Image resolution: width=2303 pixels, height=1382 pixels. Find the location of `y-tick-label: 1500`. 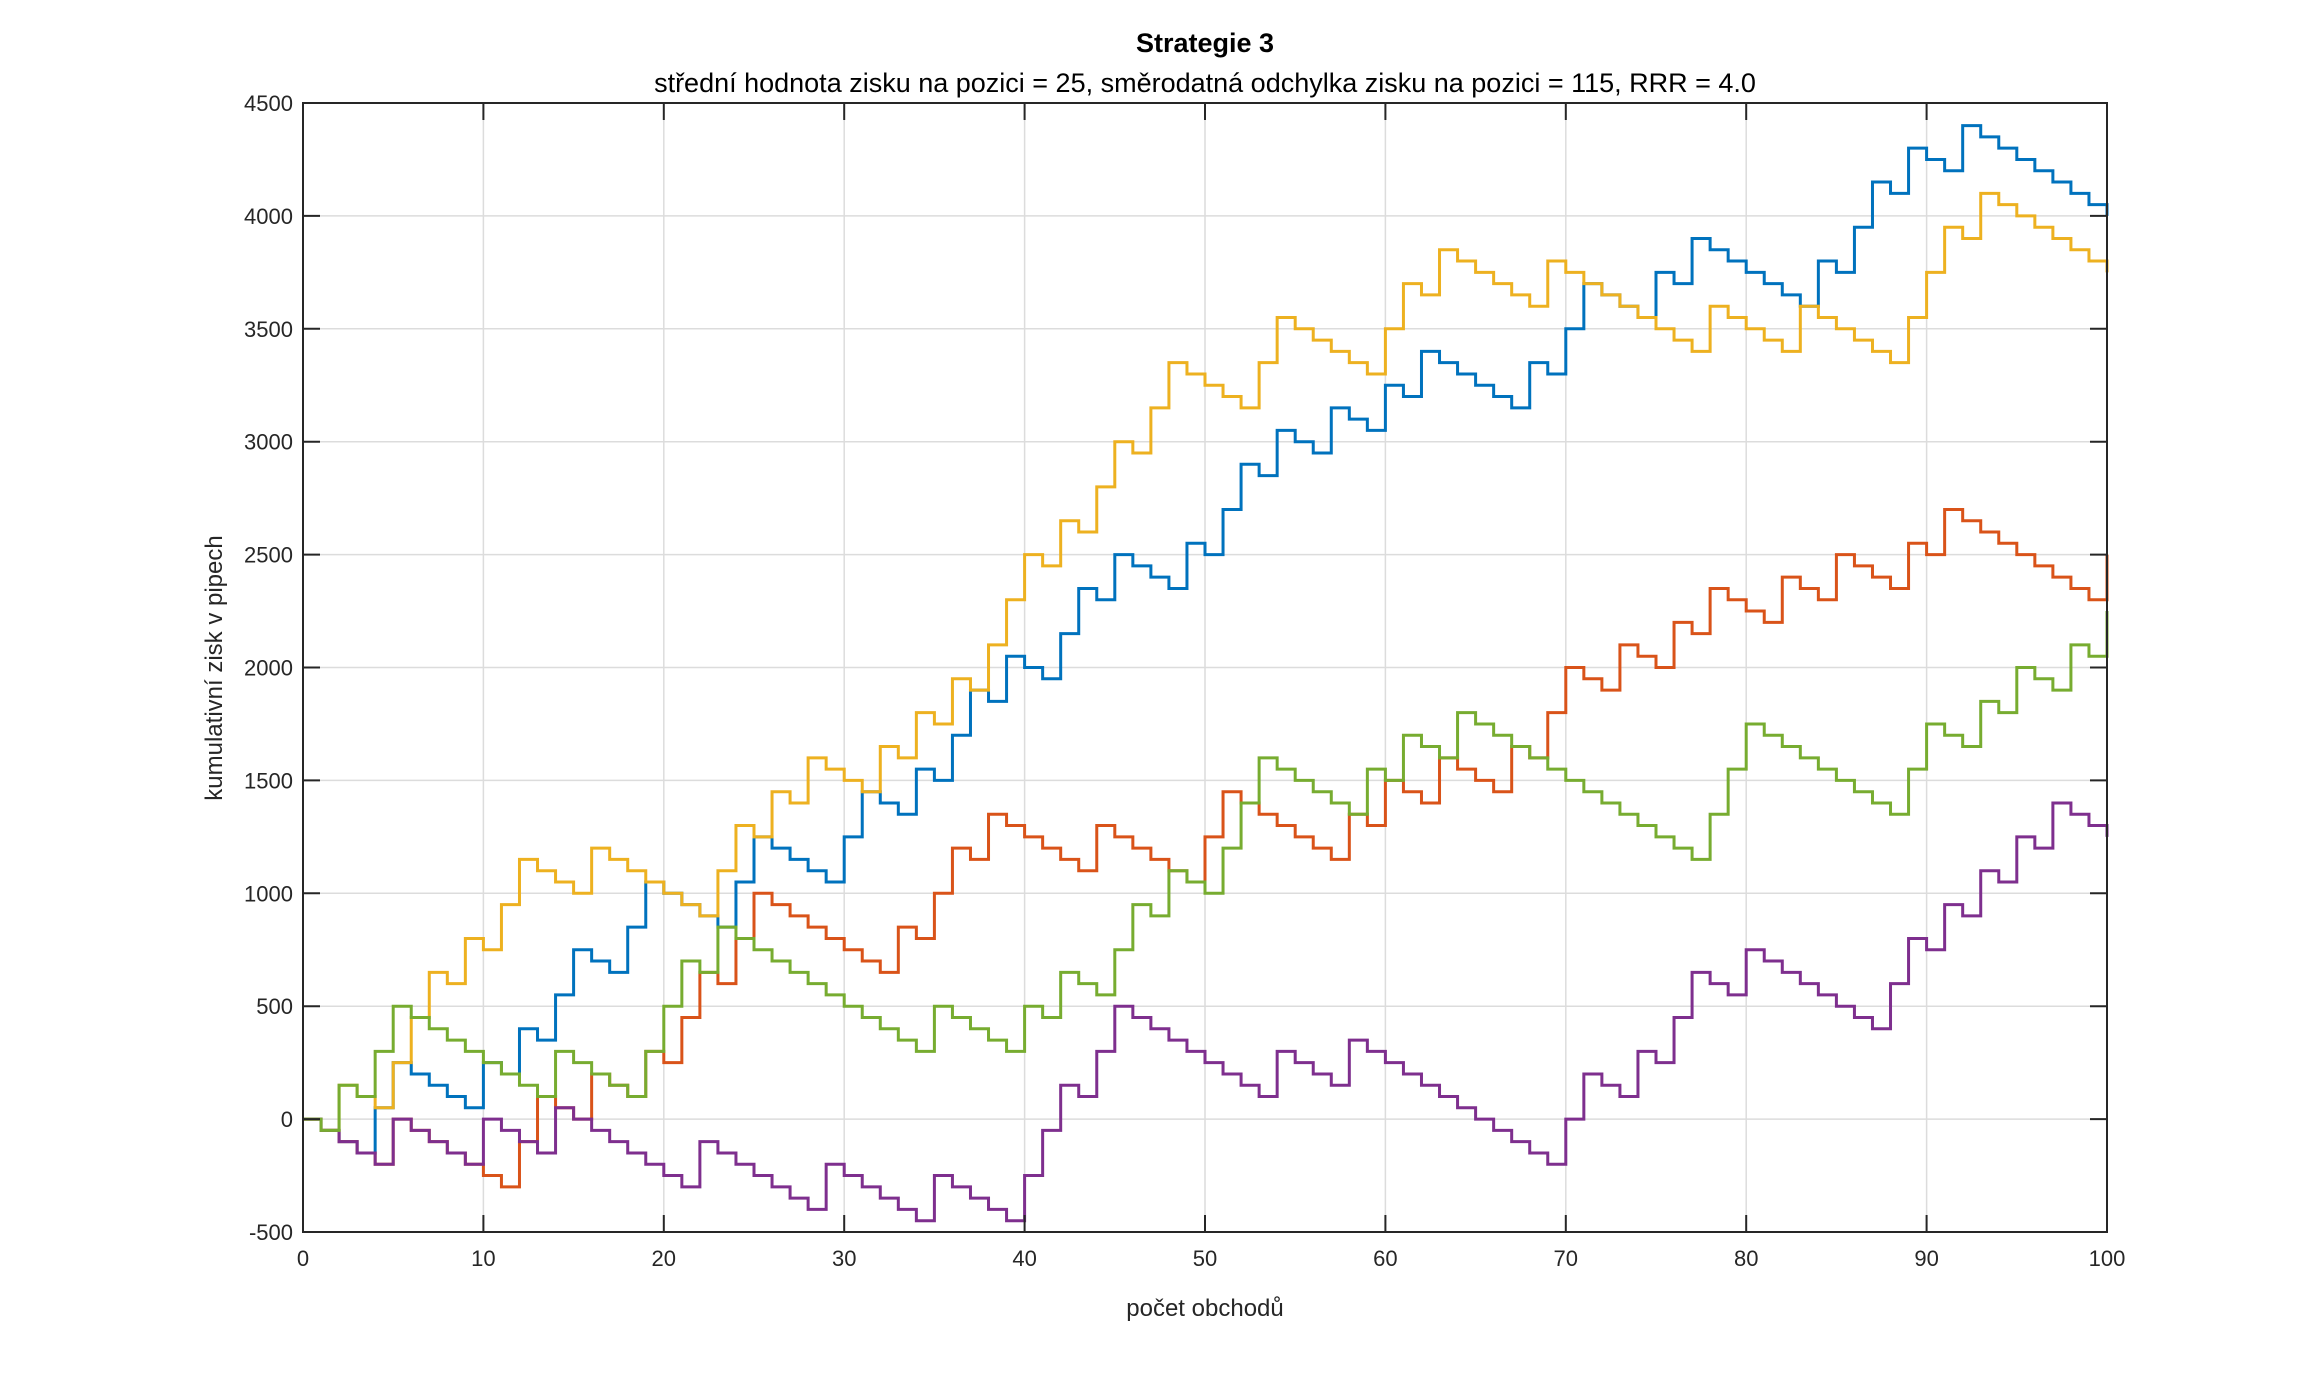

y-tick-label: 1500 is located at coordinates (268, 780).